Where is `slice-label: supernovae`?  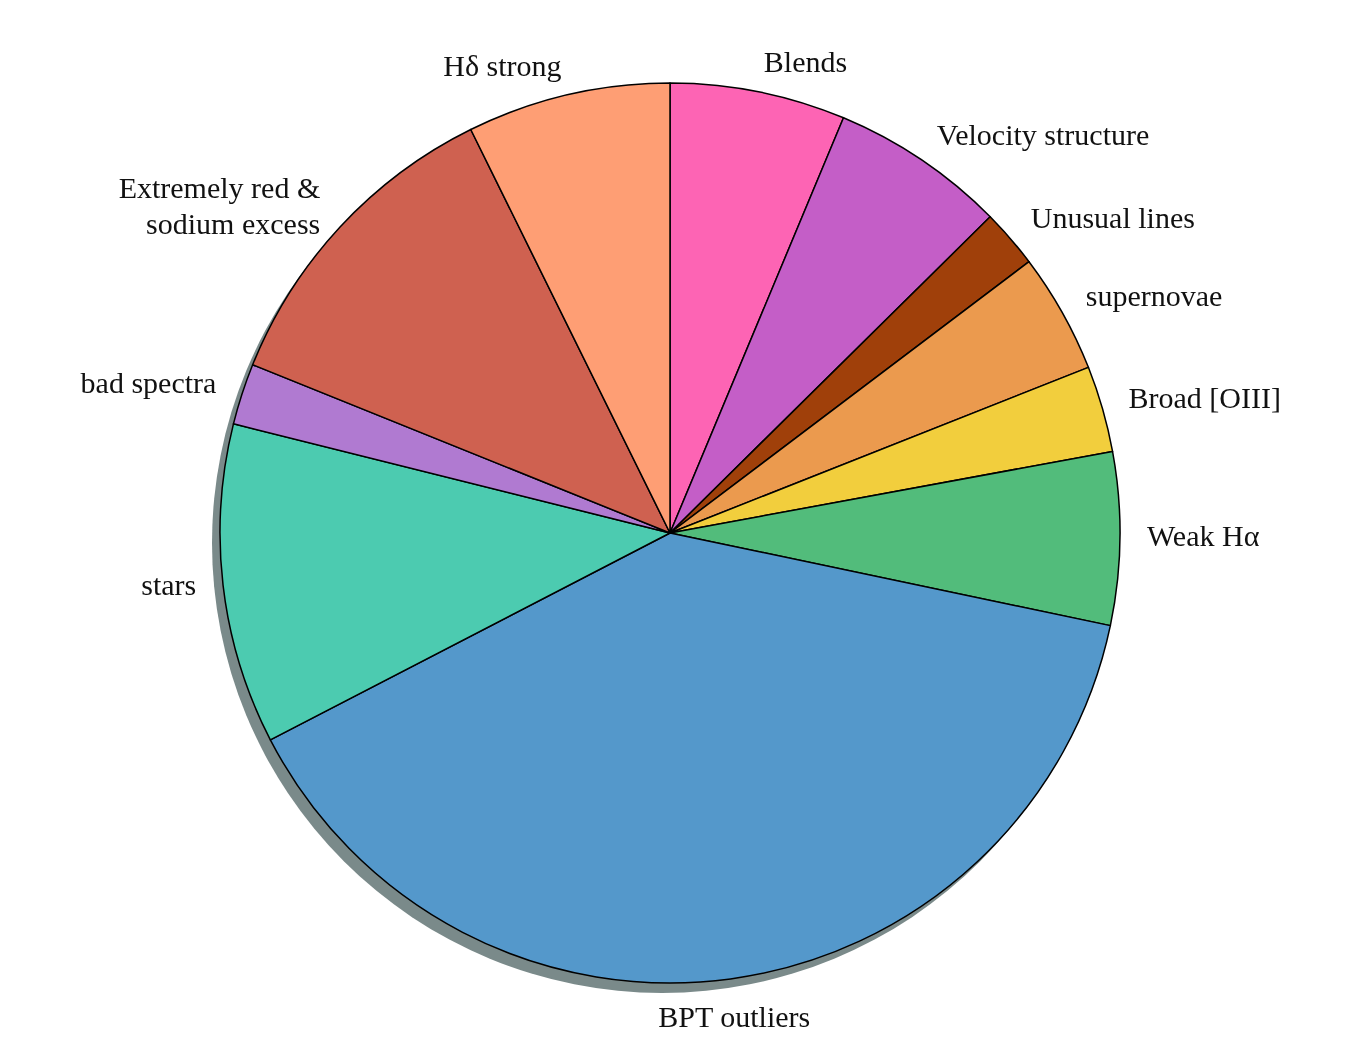 slice-label: supernovae is located at coordinates (1154, 296).